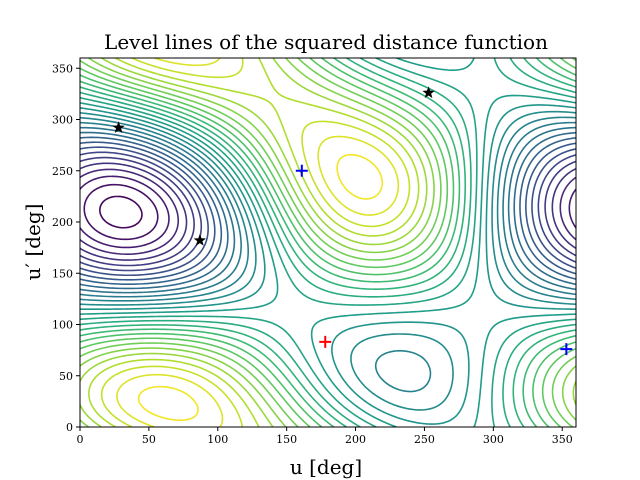 The height and width of the screenshot is (480, 640). I want to click on y-tick-label: 0, so click(69, 427).